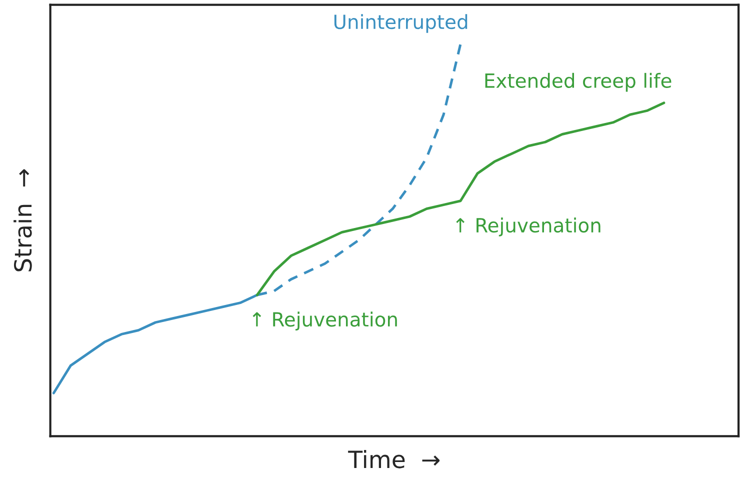 This screenshot has width=740, height=483. What do you see at coordinates (23, 220) in the screenshot?
I see `y-axis-title: Strain →` at bounding box center [23, 220].